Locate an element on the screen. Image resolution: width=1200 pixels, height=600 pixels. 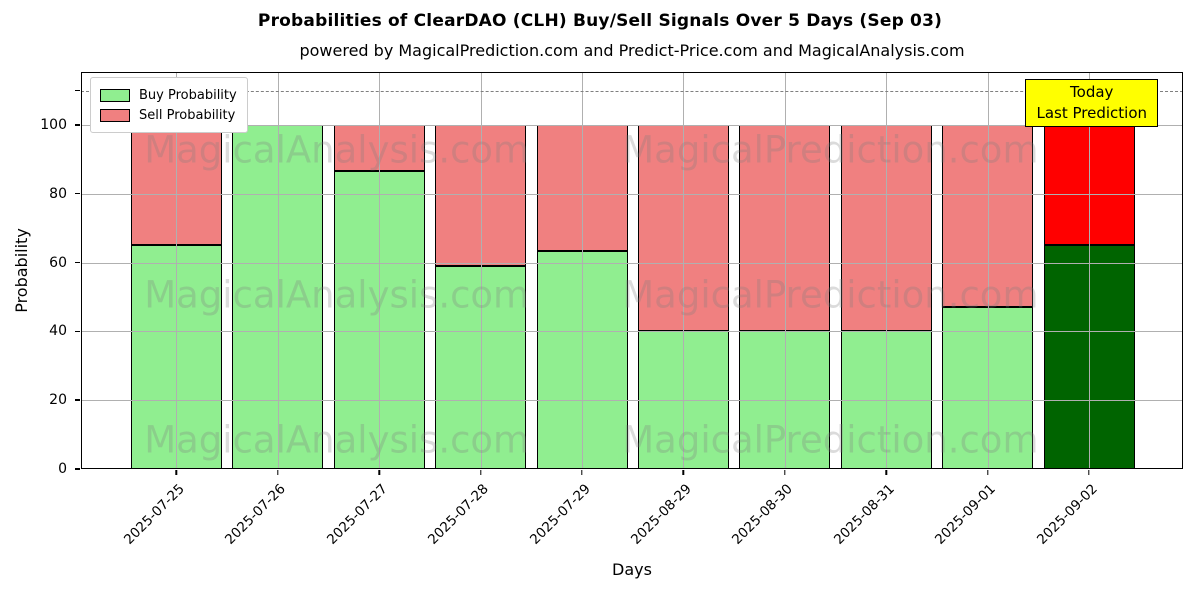
y-tick-label: 0 is located at coordinates (62, 469).